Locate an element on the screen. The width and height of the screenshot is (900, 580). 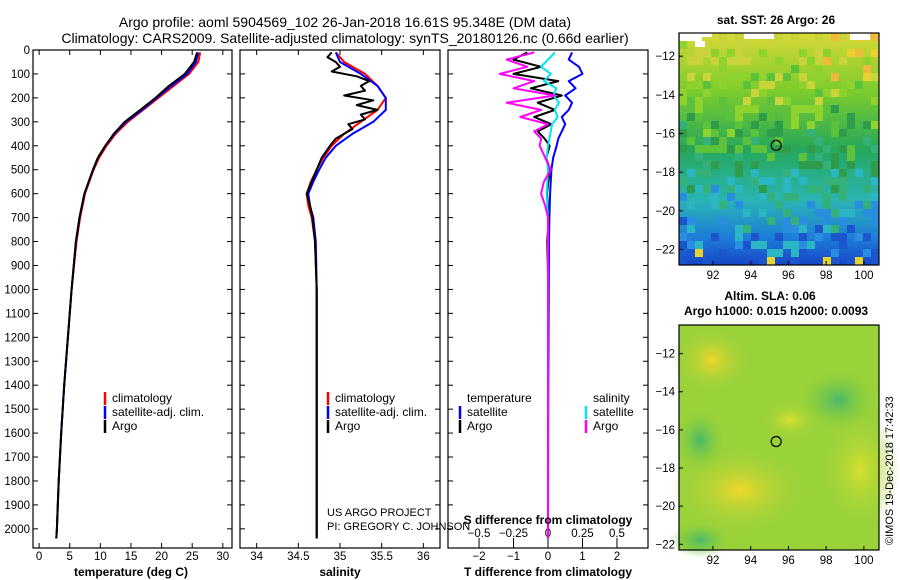
difference-legend-salinity: salinity satellite Argo is located at coordinates (609, 412).